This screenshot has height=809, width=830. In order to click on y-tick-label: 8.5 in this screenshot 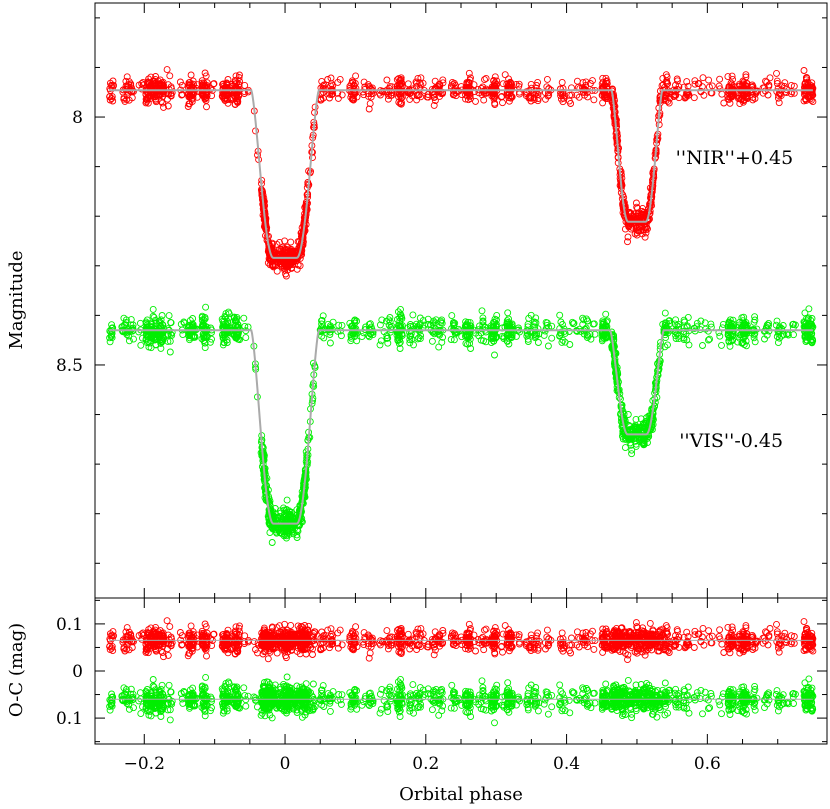, I will do `click(69, 366)`.